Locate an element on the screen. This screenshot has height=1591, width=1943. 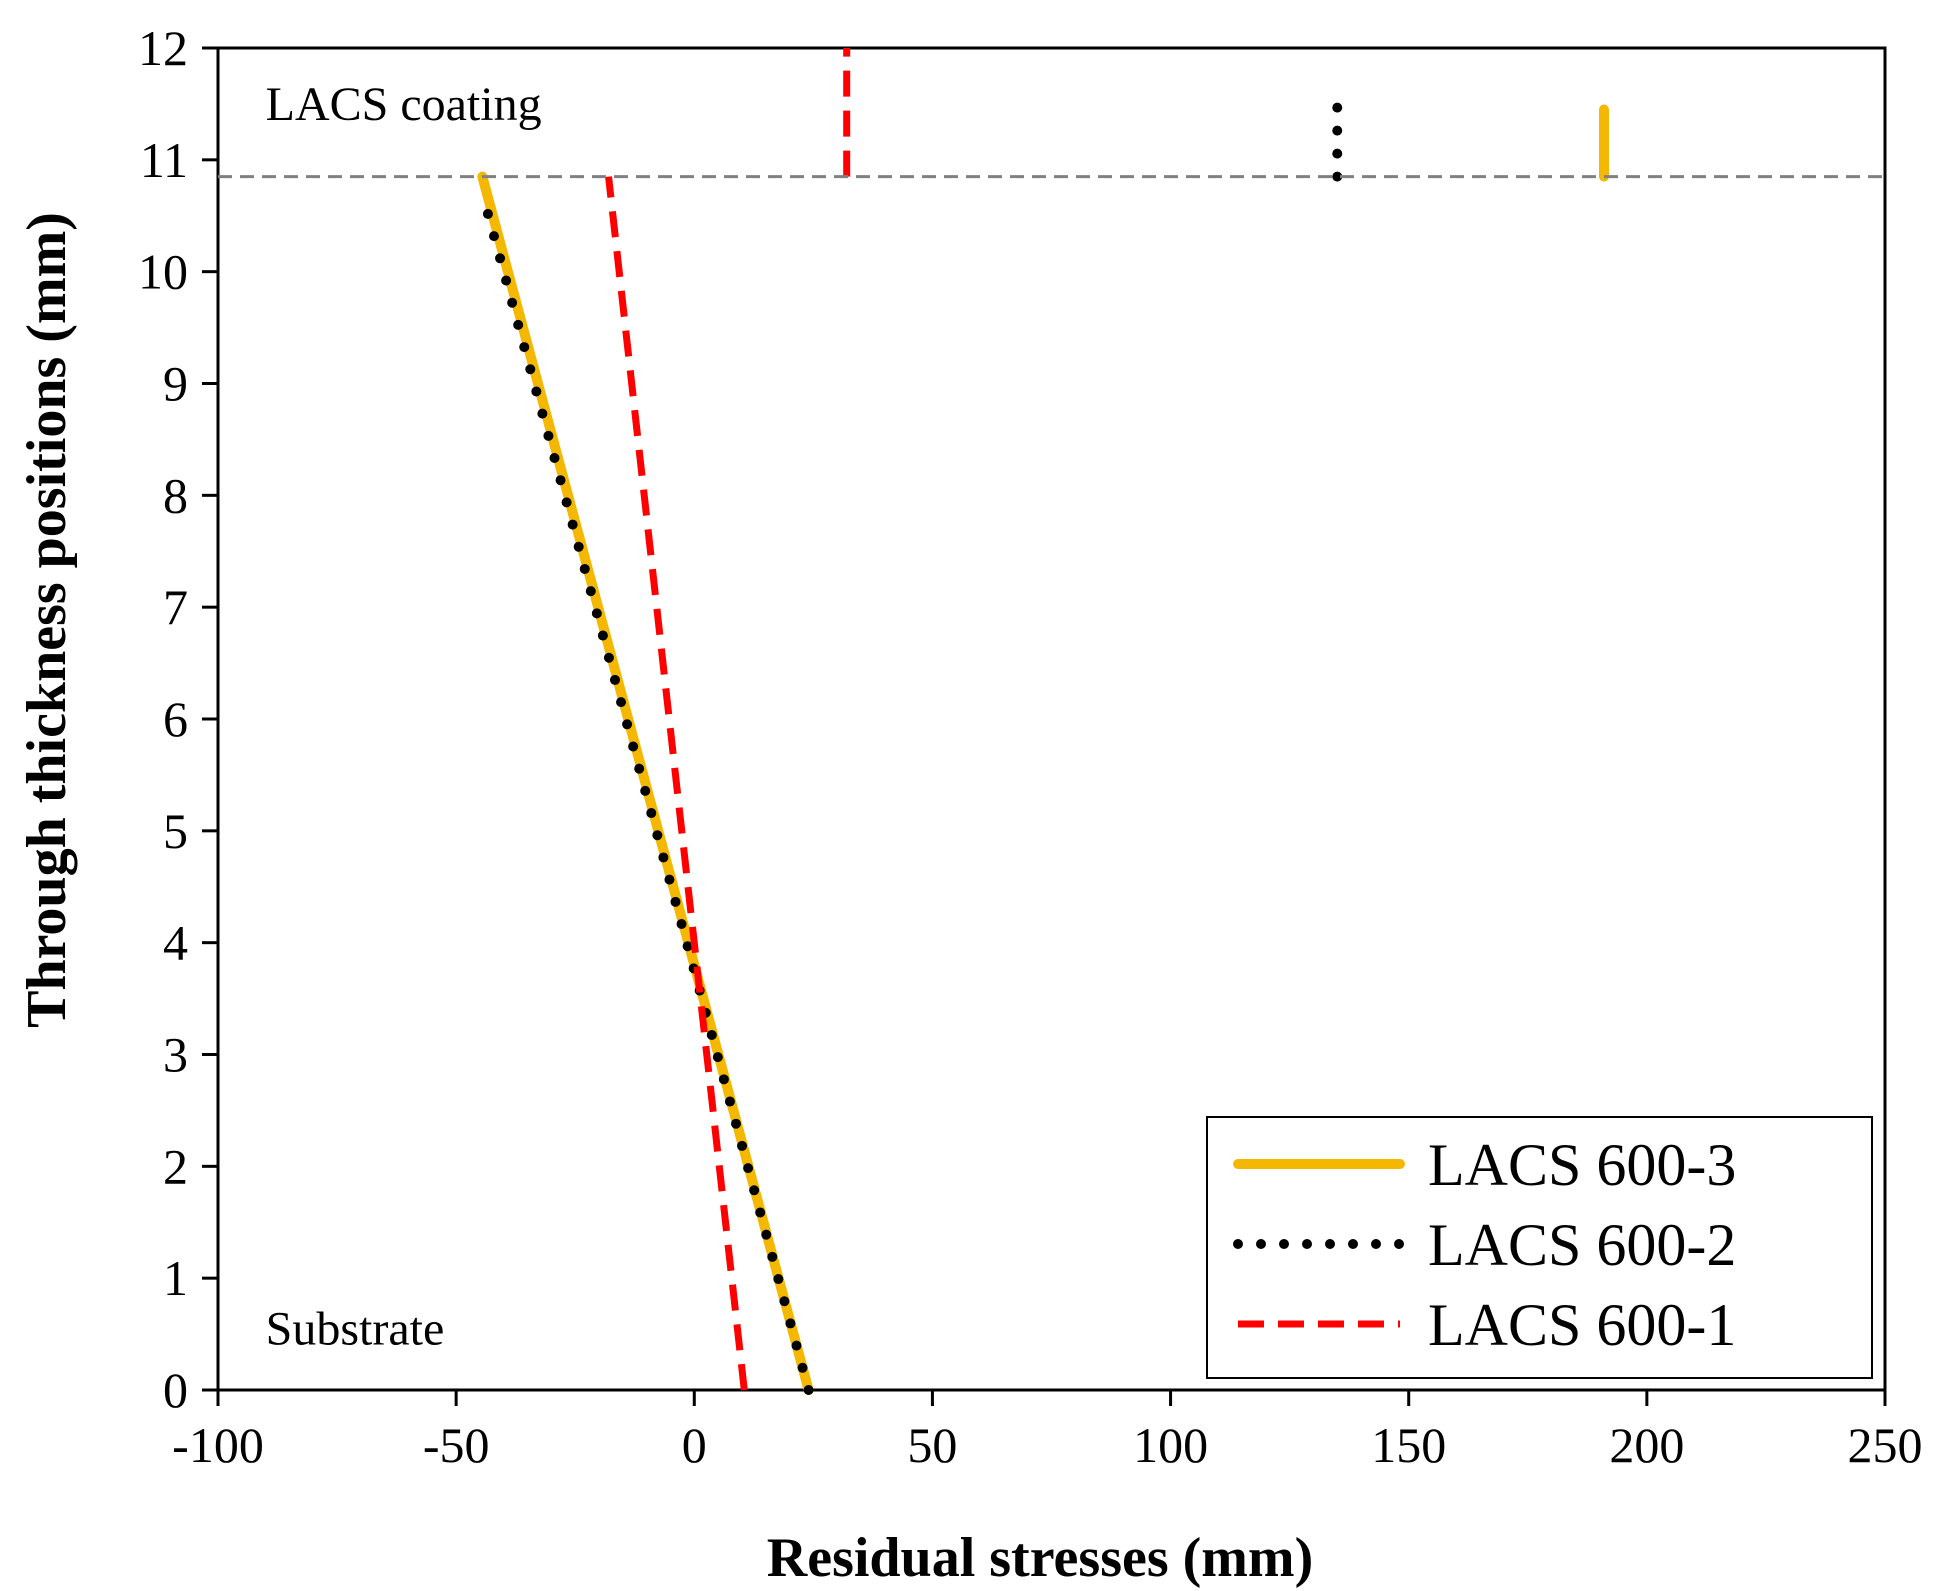
x-tick-label: 200 is located at coordinates (1646, 1445).